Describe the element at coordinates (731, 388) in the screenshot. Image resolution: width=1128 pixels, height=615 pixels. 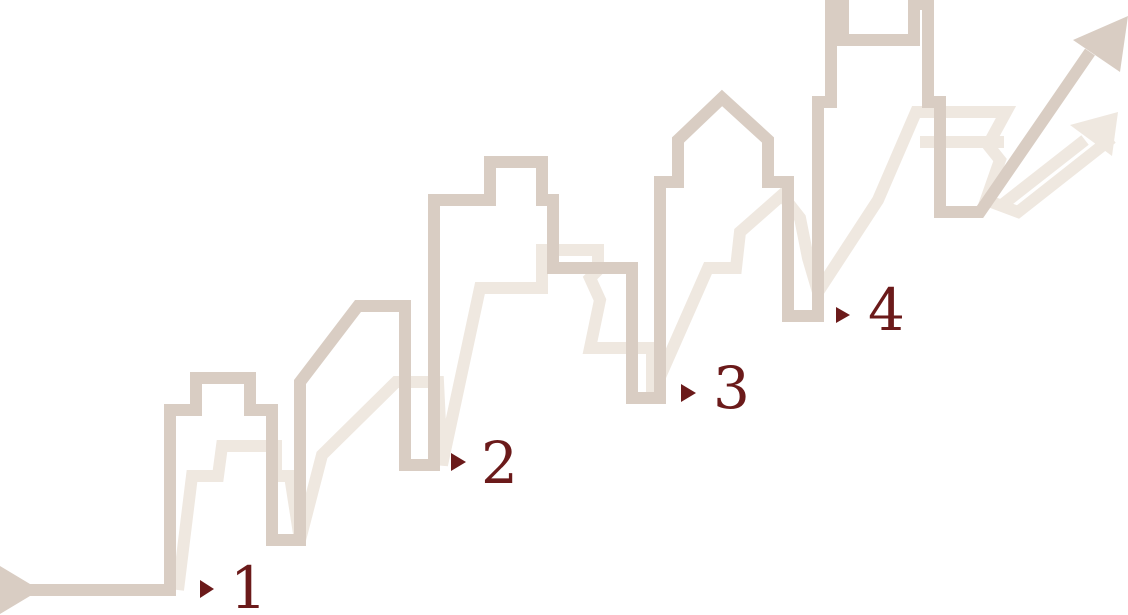
I see `step-label: 3` at that location.